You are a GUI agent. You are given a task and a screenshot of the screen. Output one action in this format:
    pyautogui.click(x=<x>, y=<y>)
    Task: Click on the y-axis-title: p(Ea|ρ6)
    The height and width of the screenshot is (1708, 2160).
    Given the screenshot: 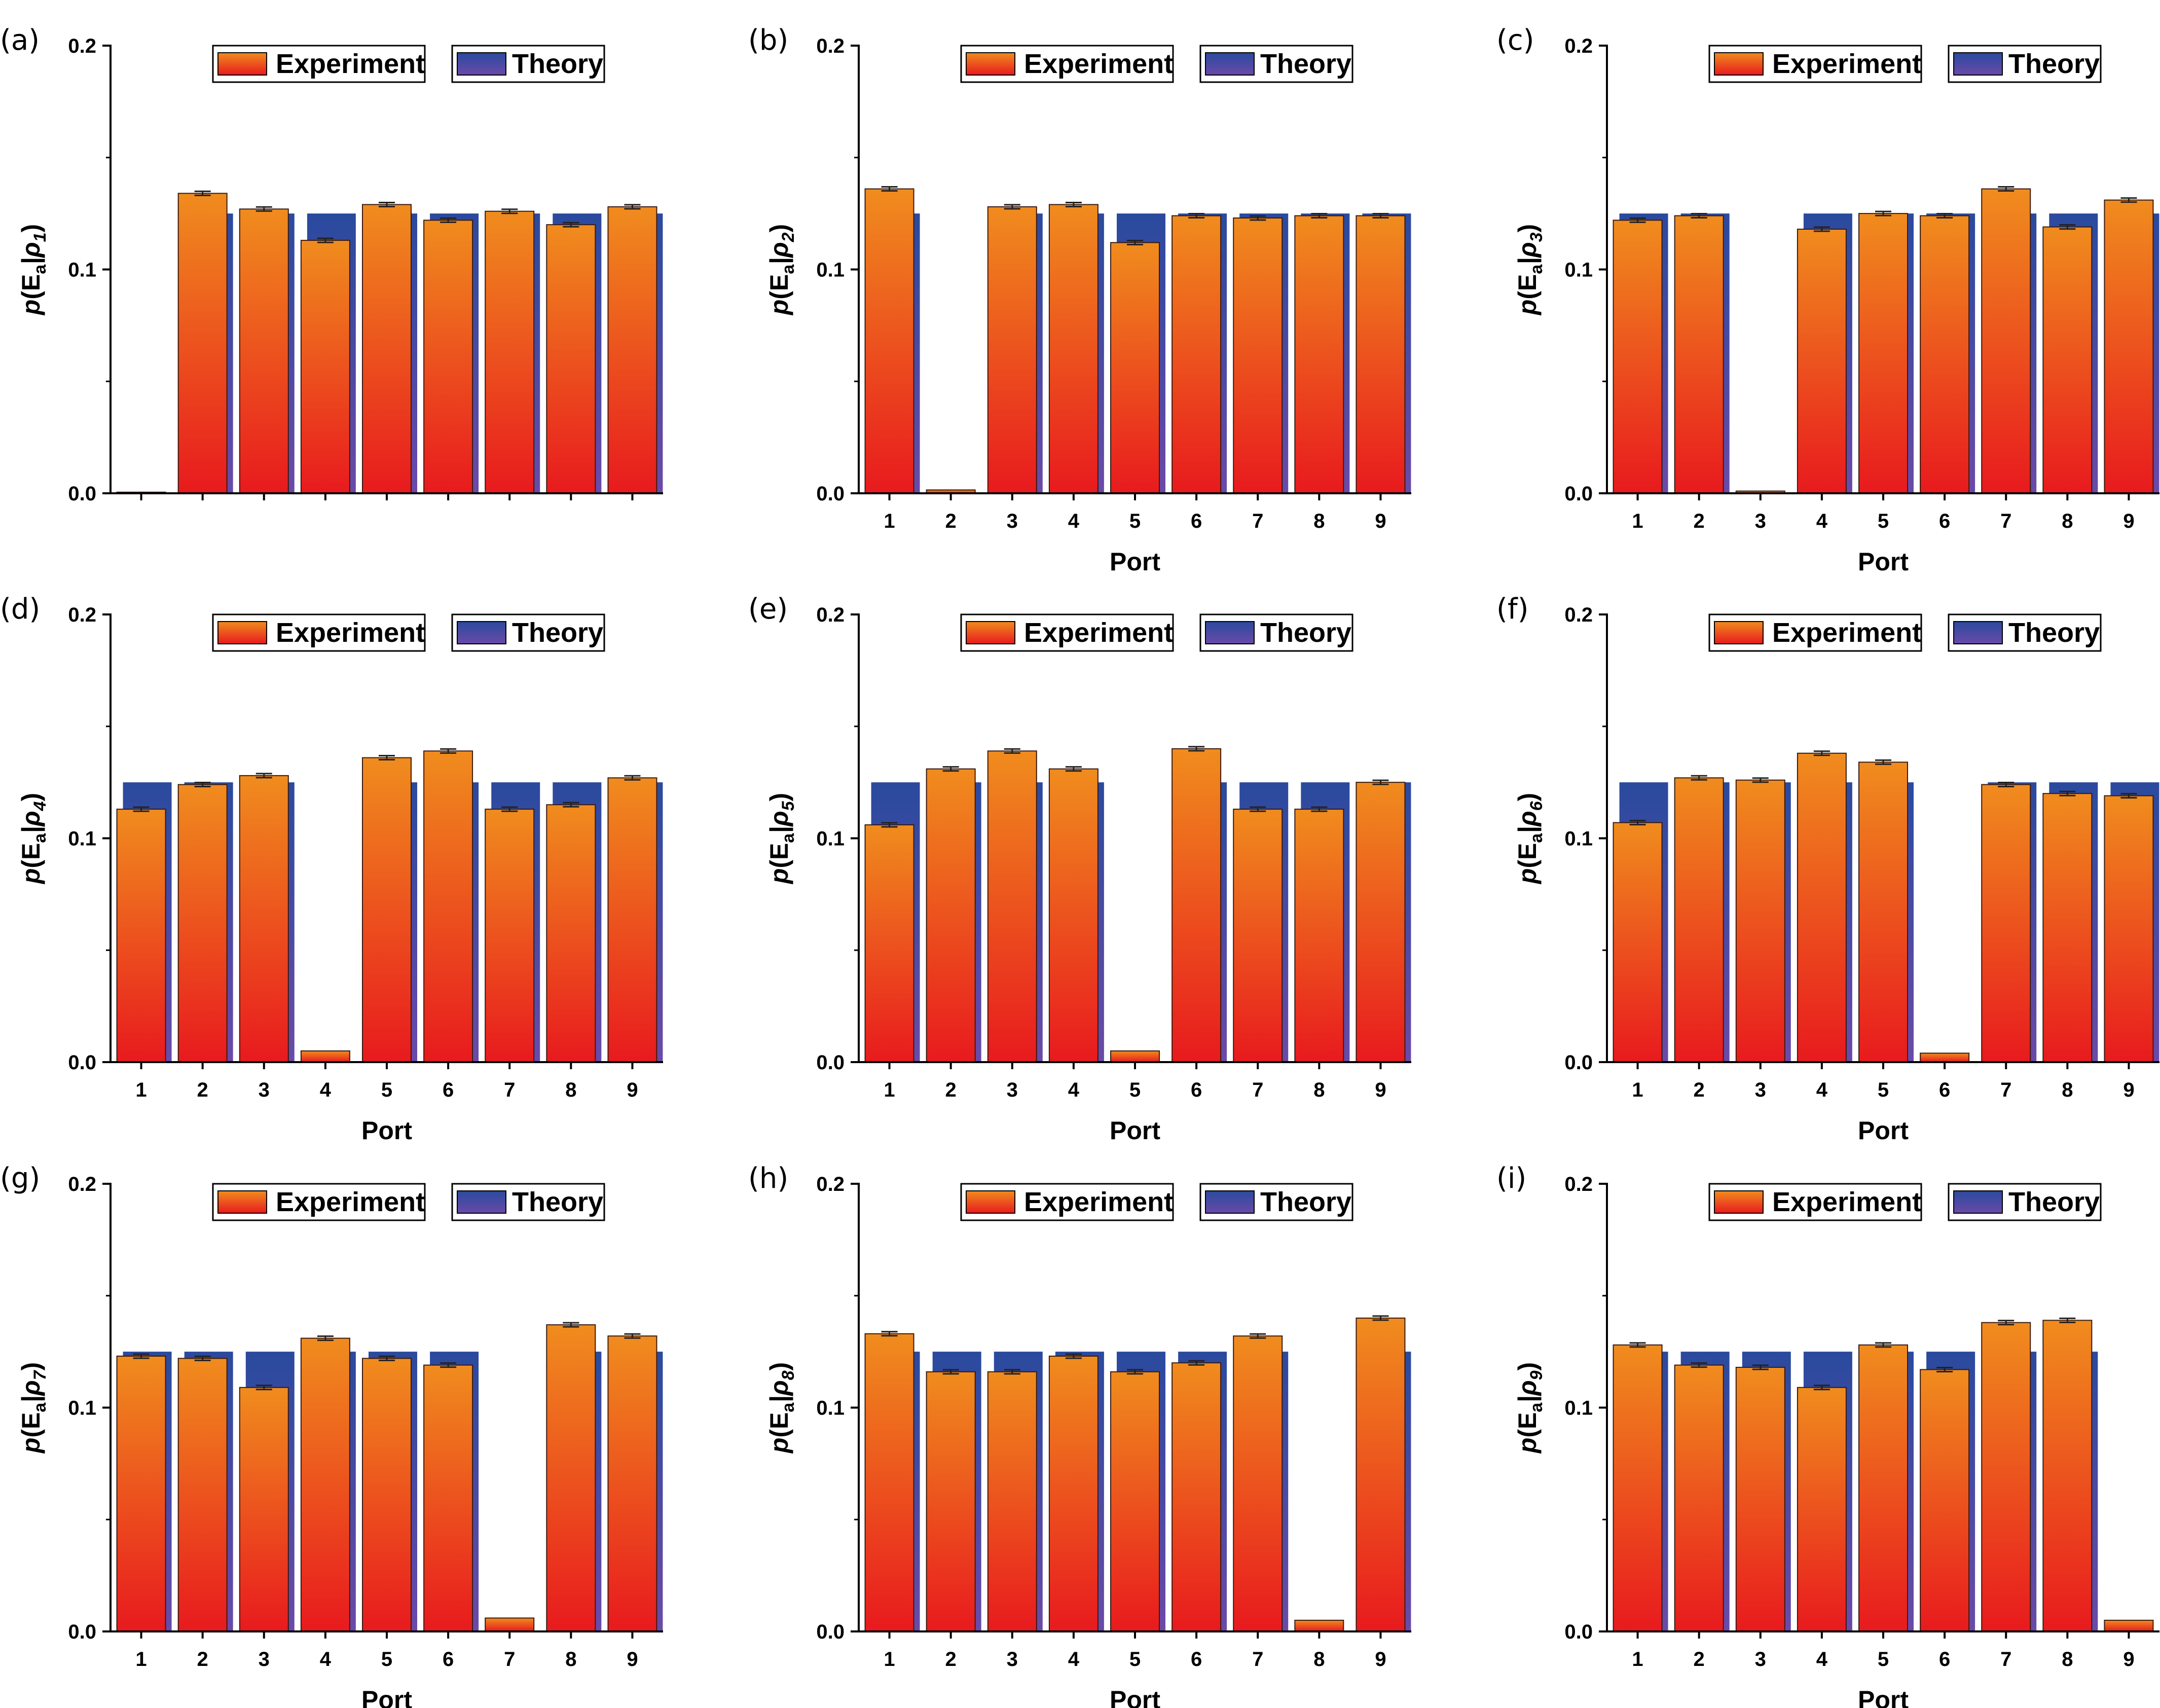 What is the action you would take?
    pyautogui.click(x=1529, y=839)
    